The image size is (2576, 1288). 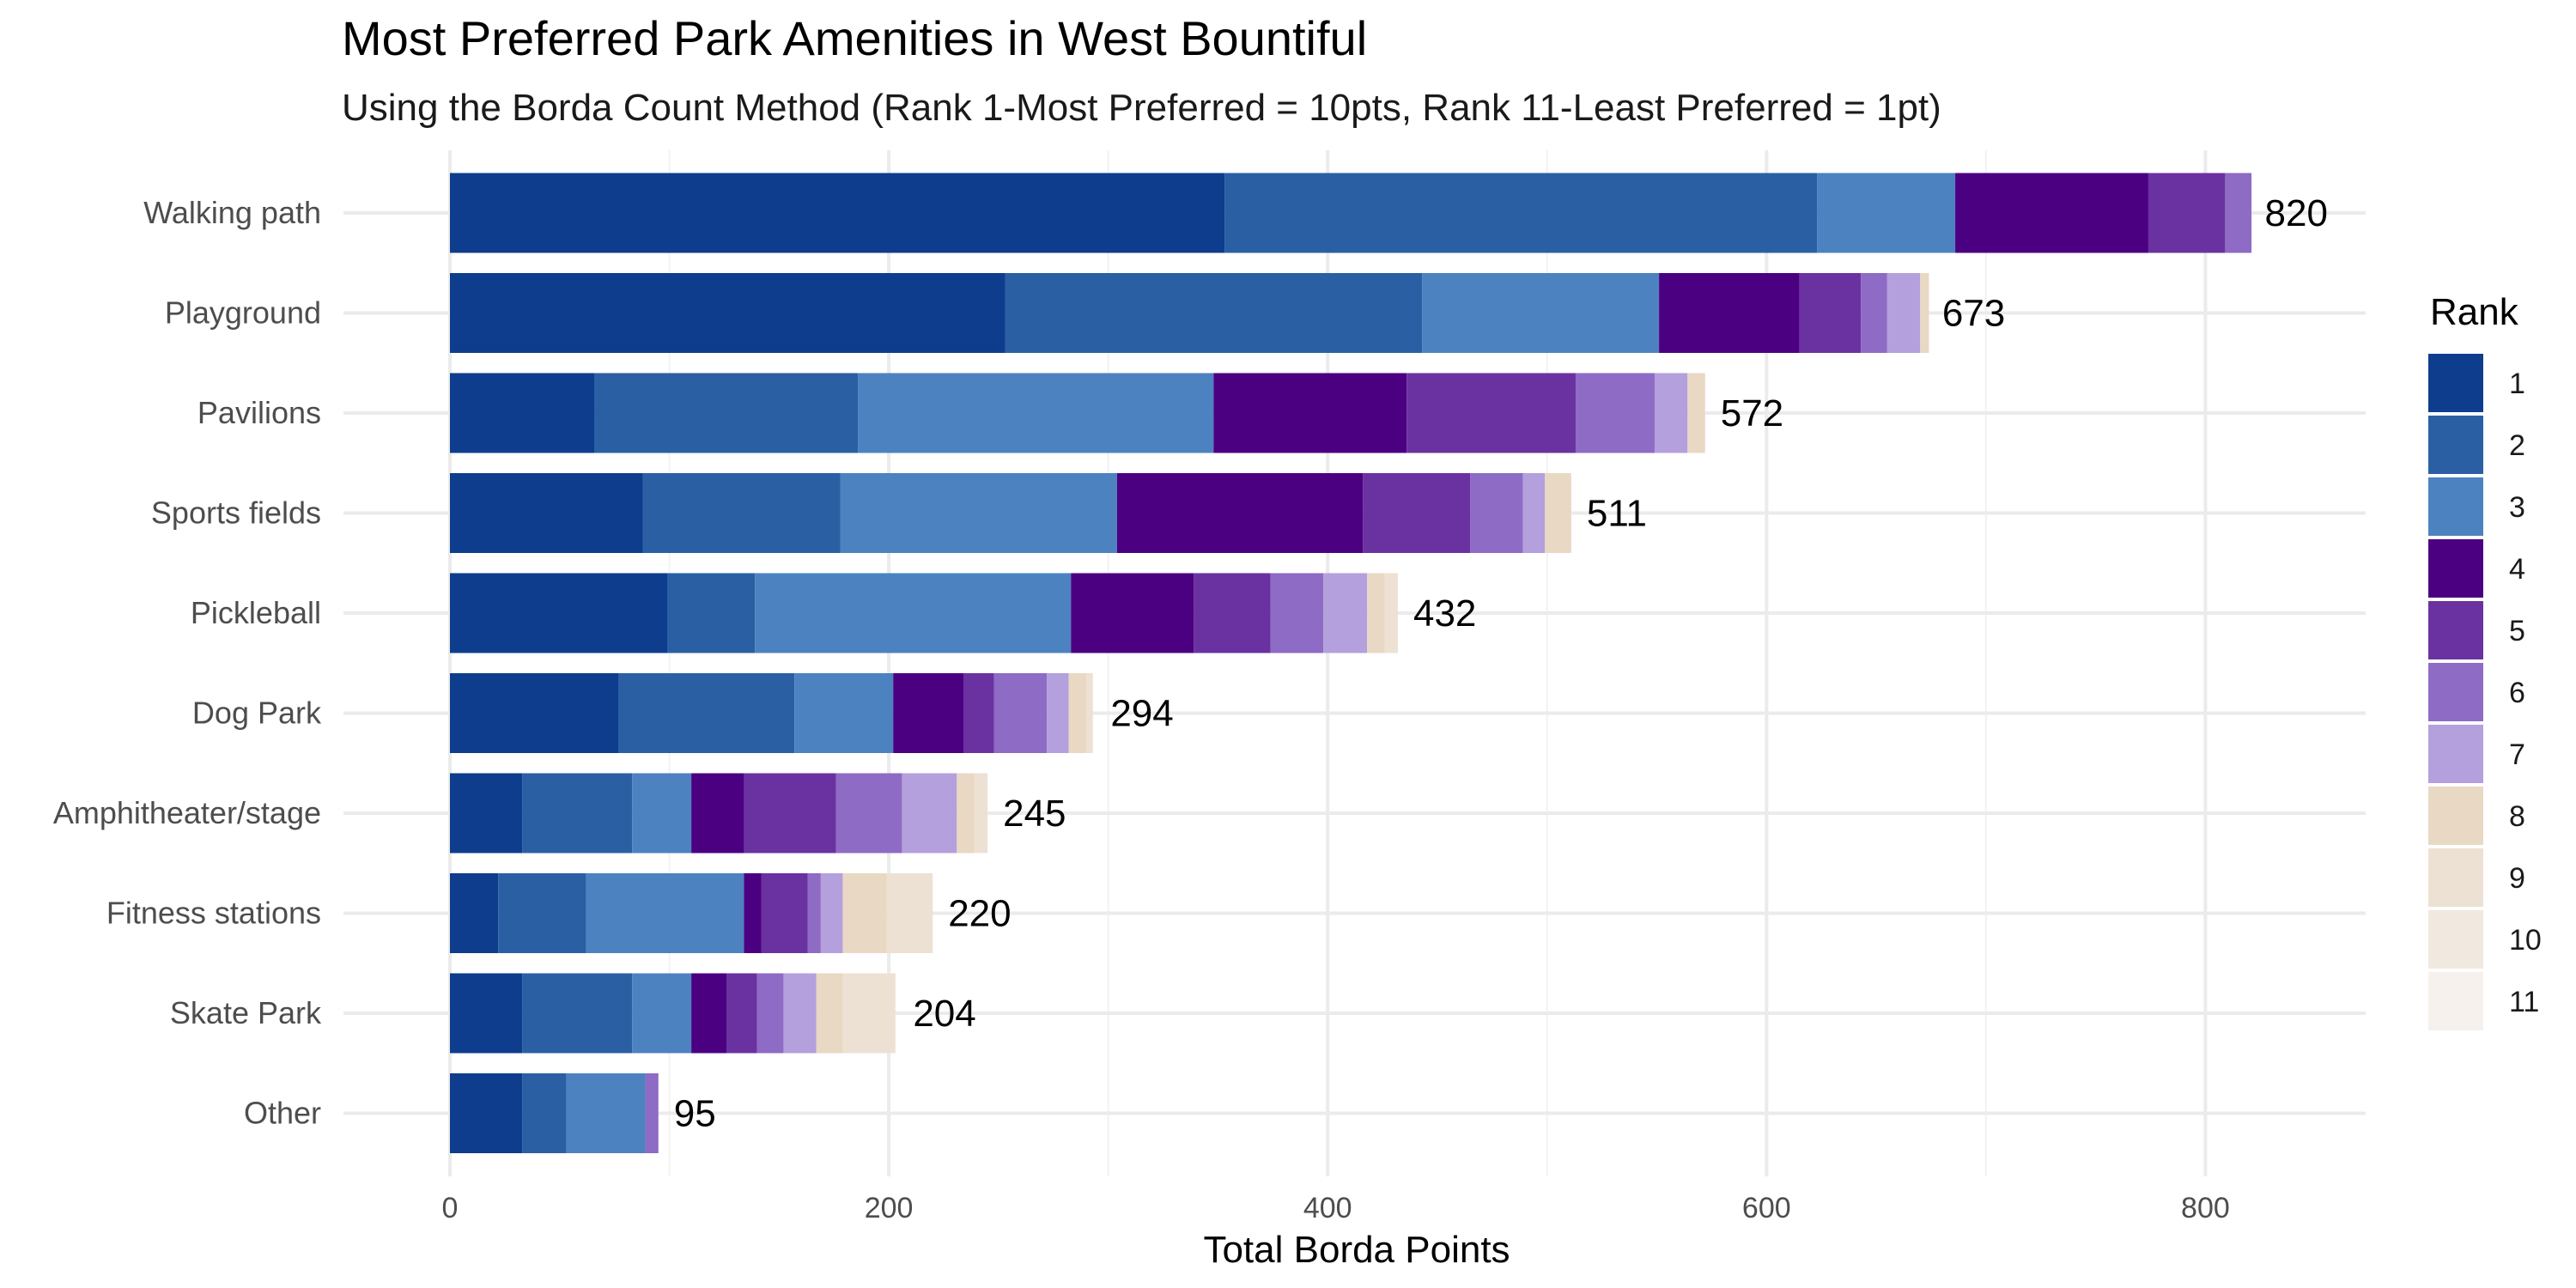 What do you see at coordinates (2524, 1002) in the screenshot?
I see `legend-label: 11` at bounding box center [2524, 1002].